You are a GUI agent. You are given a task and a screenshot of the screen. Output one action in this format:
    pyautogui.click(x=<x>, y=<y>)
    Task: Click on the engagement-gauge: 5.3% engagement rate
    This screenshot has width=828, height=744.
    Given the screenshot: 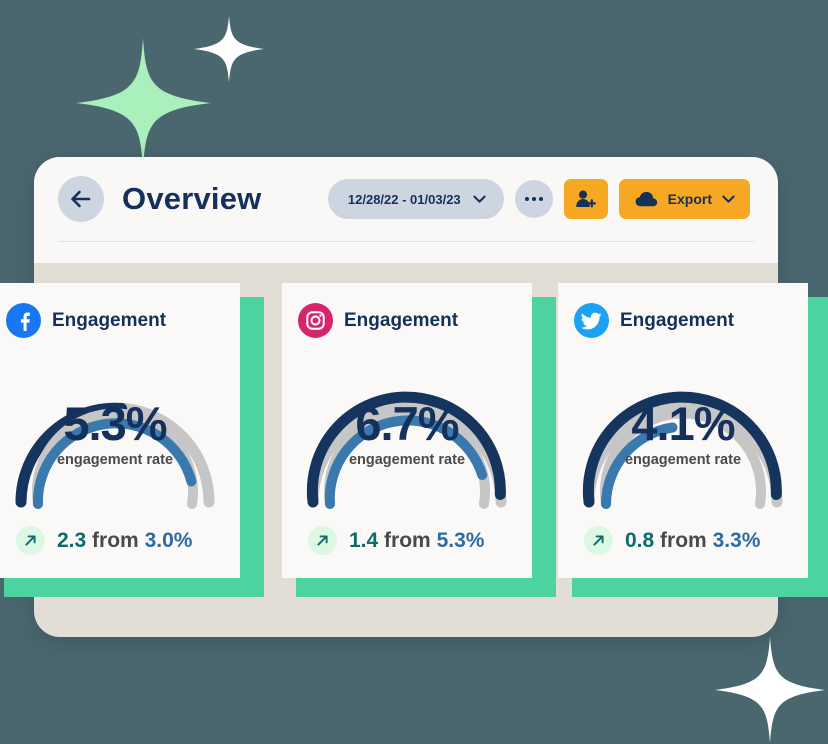 What is the action you would take?
    pyautogui.click(x=115, y=431)
    